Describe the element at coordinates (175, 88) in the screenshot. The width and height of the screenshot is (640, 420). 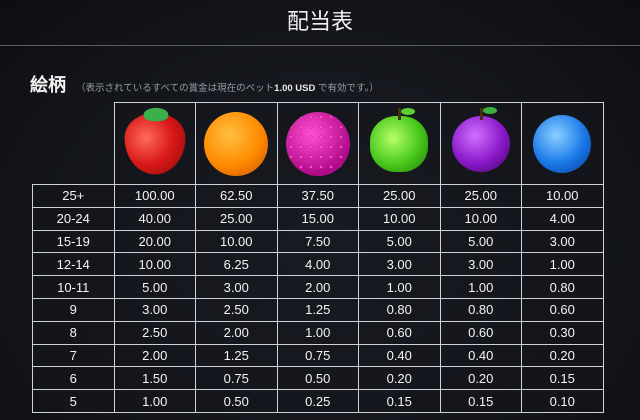
I see `note-prefix: （表示されているすべての賞金は現在のベット` at that location.